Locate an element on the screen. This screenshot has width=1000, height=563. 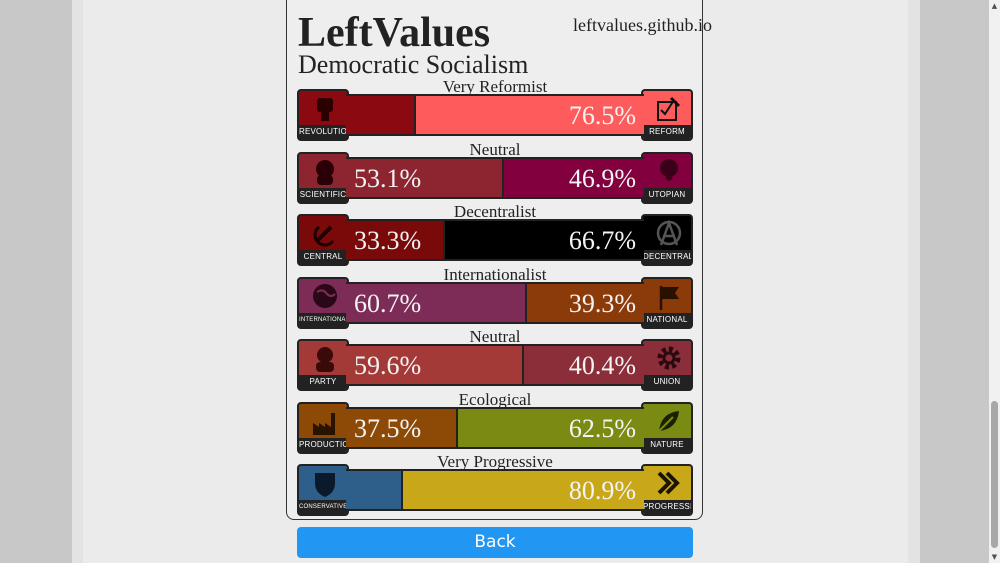
icon-caption: DECENTRAL is located at coordinates (667, 257).